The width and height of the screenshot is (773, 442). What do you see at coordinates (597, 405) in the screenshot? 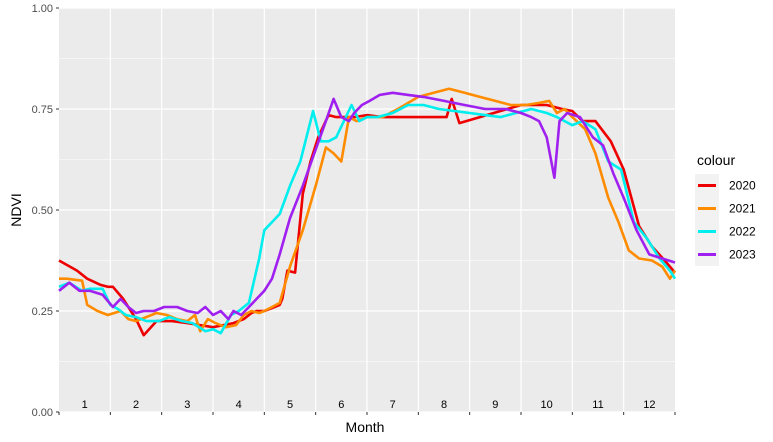
I see `month-label: 11` at bounding box center [597, 405].